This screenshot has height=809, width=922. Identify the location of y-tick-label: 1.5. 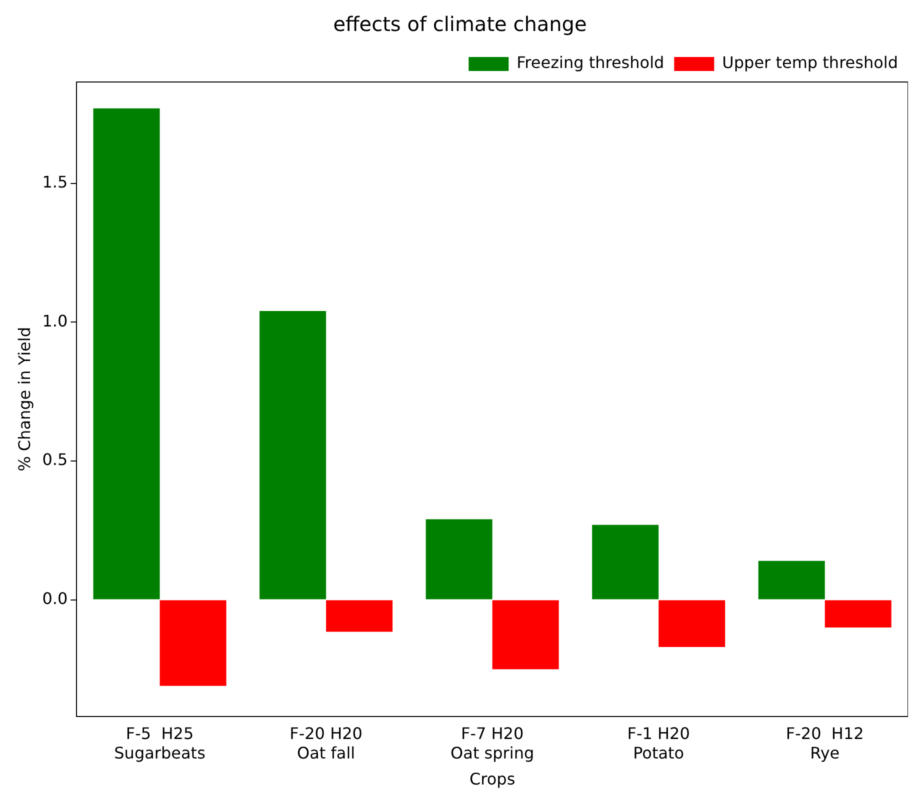
(55, 182).